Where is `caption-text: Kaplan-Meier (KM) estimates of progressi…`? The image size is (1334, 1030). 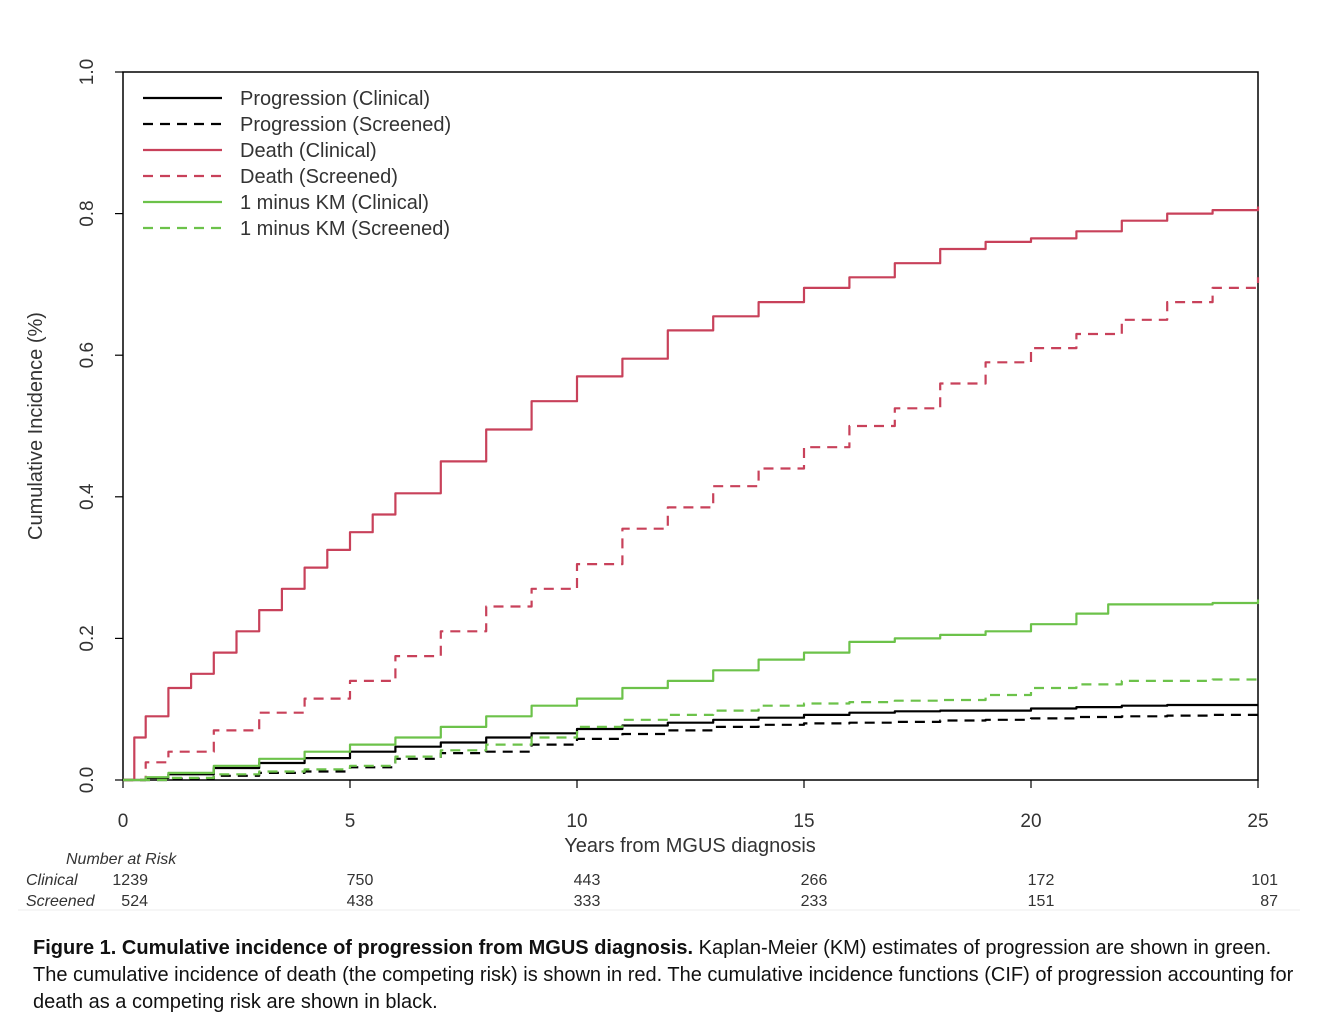
caption-text: Kaplan-Meier (KM) estimates of progressi… is located at coordinates (663, 975).